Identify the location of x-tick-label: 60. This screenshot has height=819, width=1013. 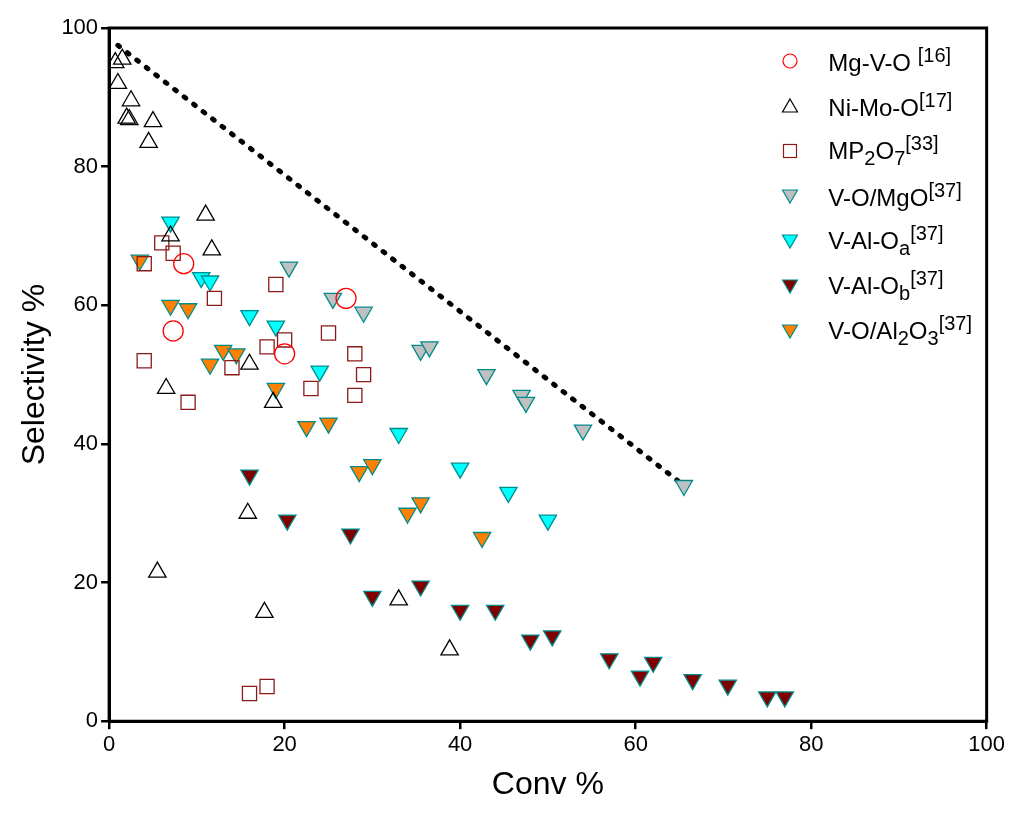
(635, 744).